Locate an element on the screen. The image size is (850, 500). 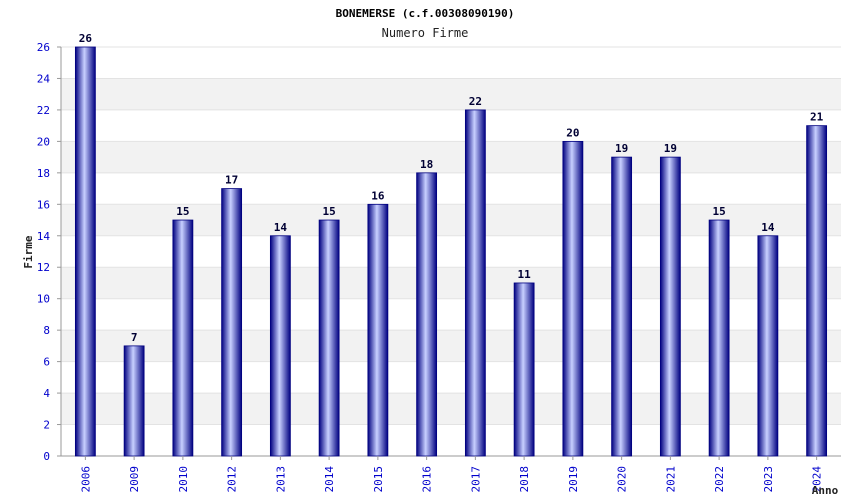
value-label-2024: 21 is located at coordinates (817, 117).